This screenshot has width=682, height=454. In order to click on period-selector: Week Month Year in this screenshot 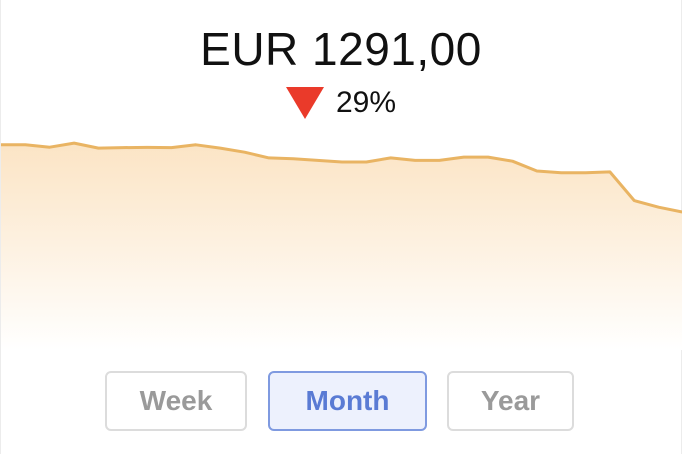, I will do `click(341, 403)`.